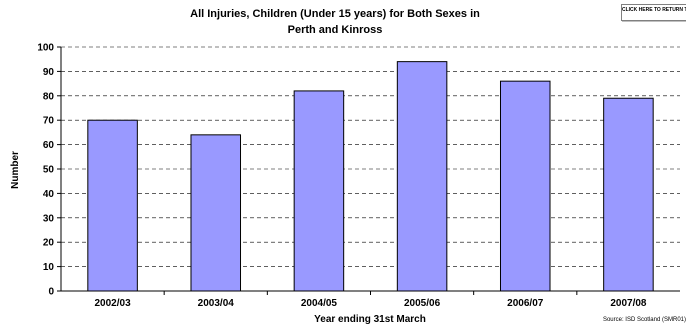  I want to click on y-tick-label: 100, so click(45, 48).